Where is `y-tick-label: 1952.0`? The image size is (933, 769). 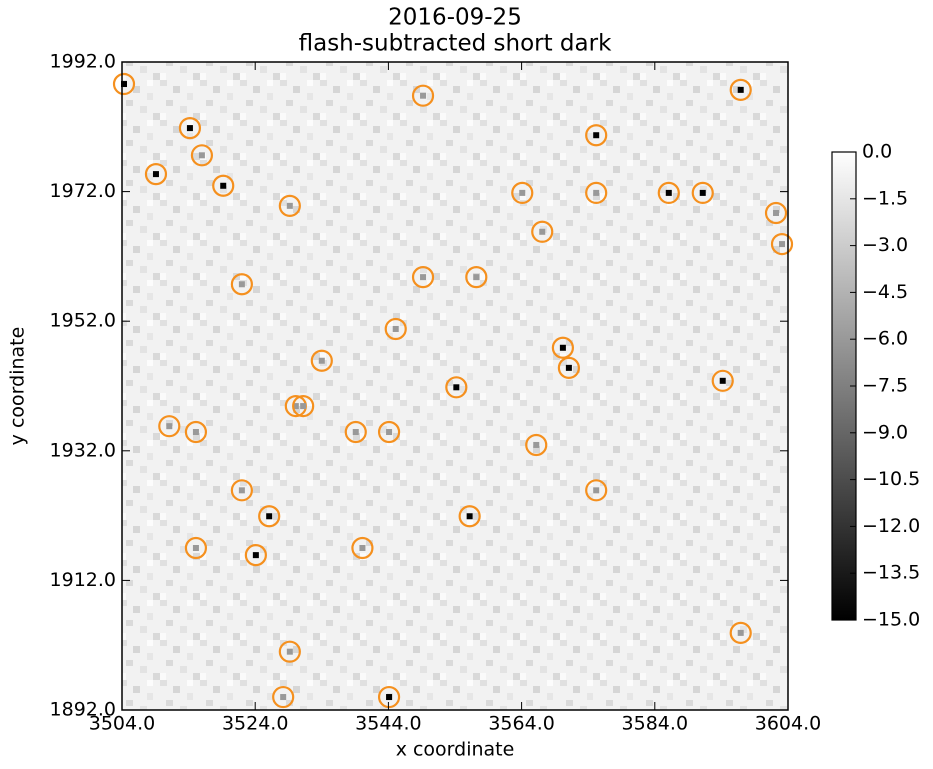
y-tick-label: 1952.0 is located at coordinates (83, 321).